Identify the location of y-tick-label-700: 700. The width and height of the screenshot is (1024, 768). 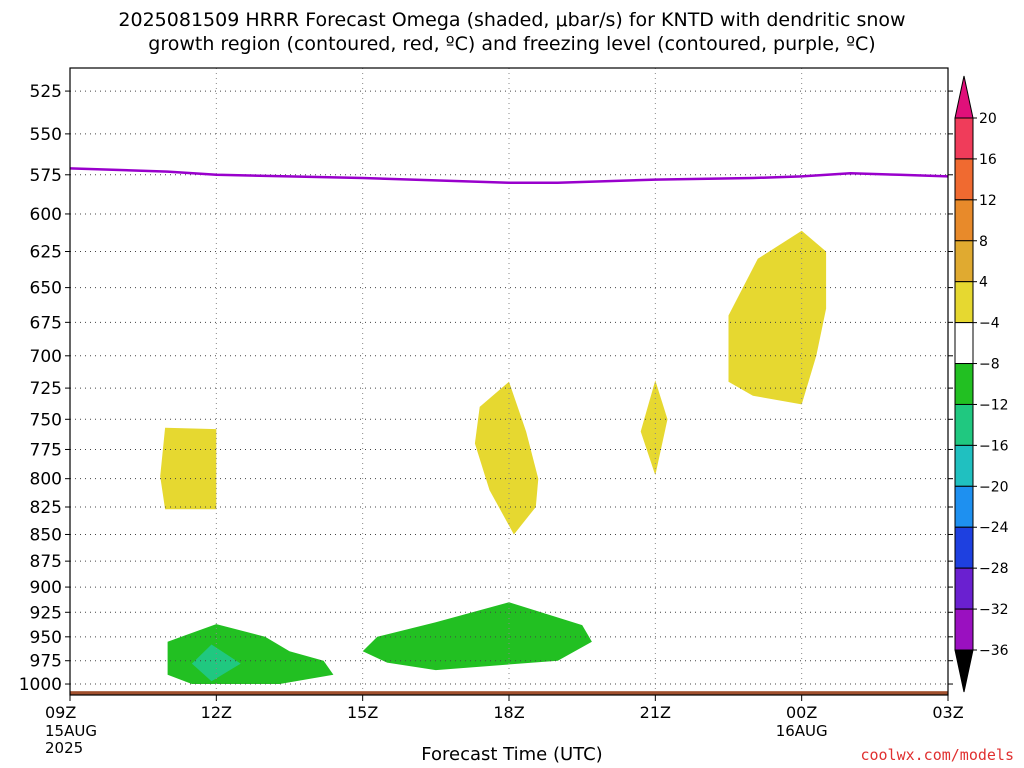
(46, 357).